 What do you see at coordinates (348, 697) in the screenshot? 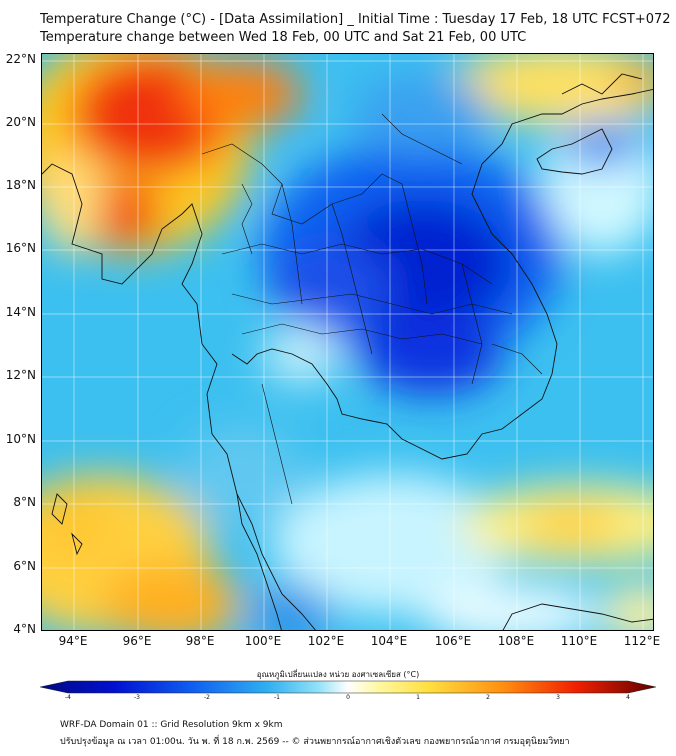
I see `colorbar-tick: 0` at bounding box center [348, 697].